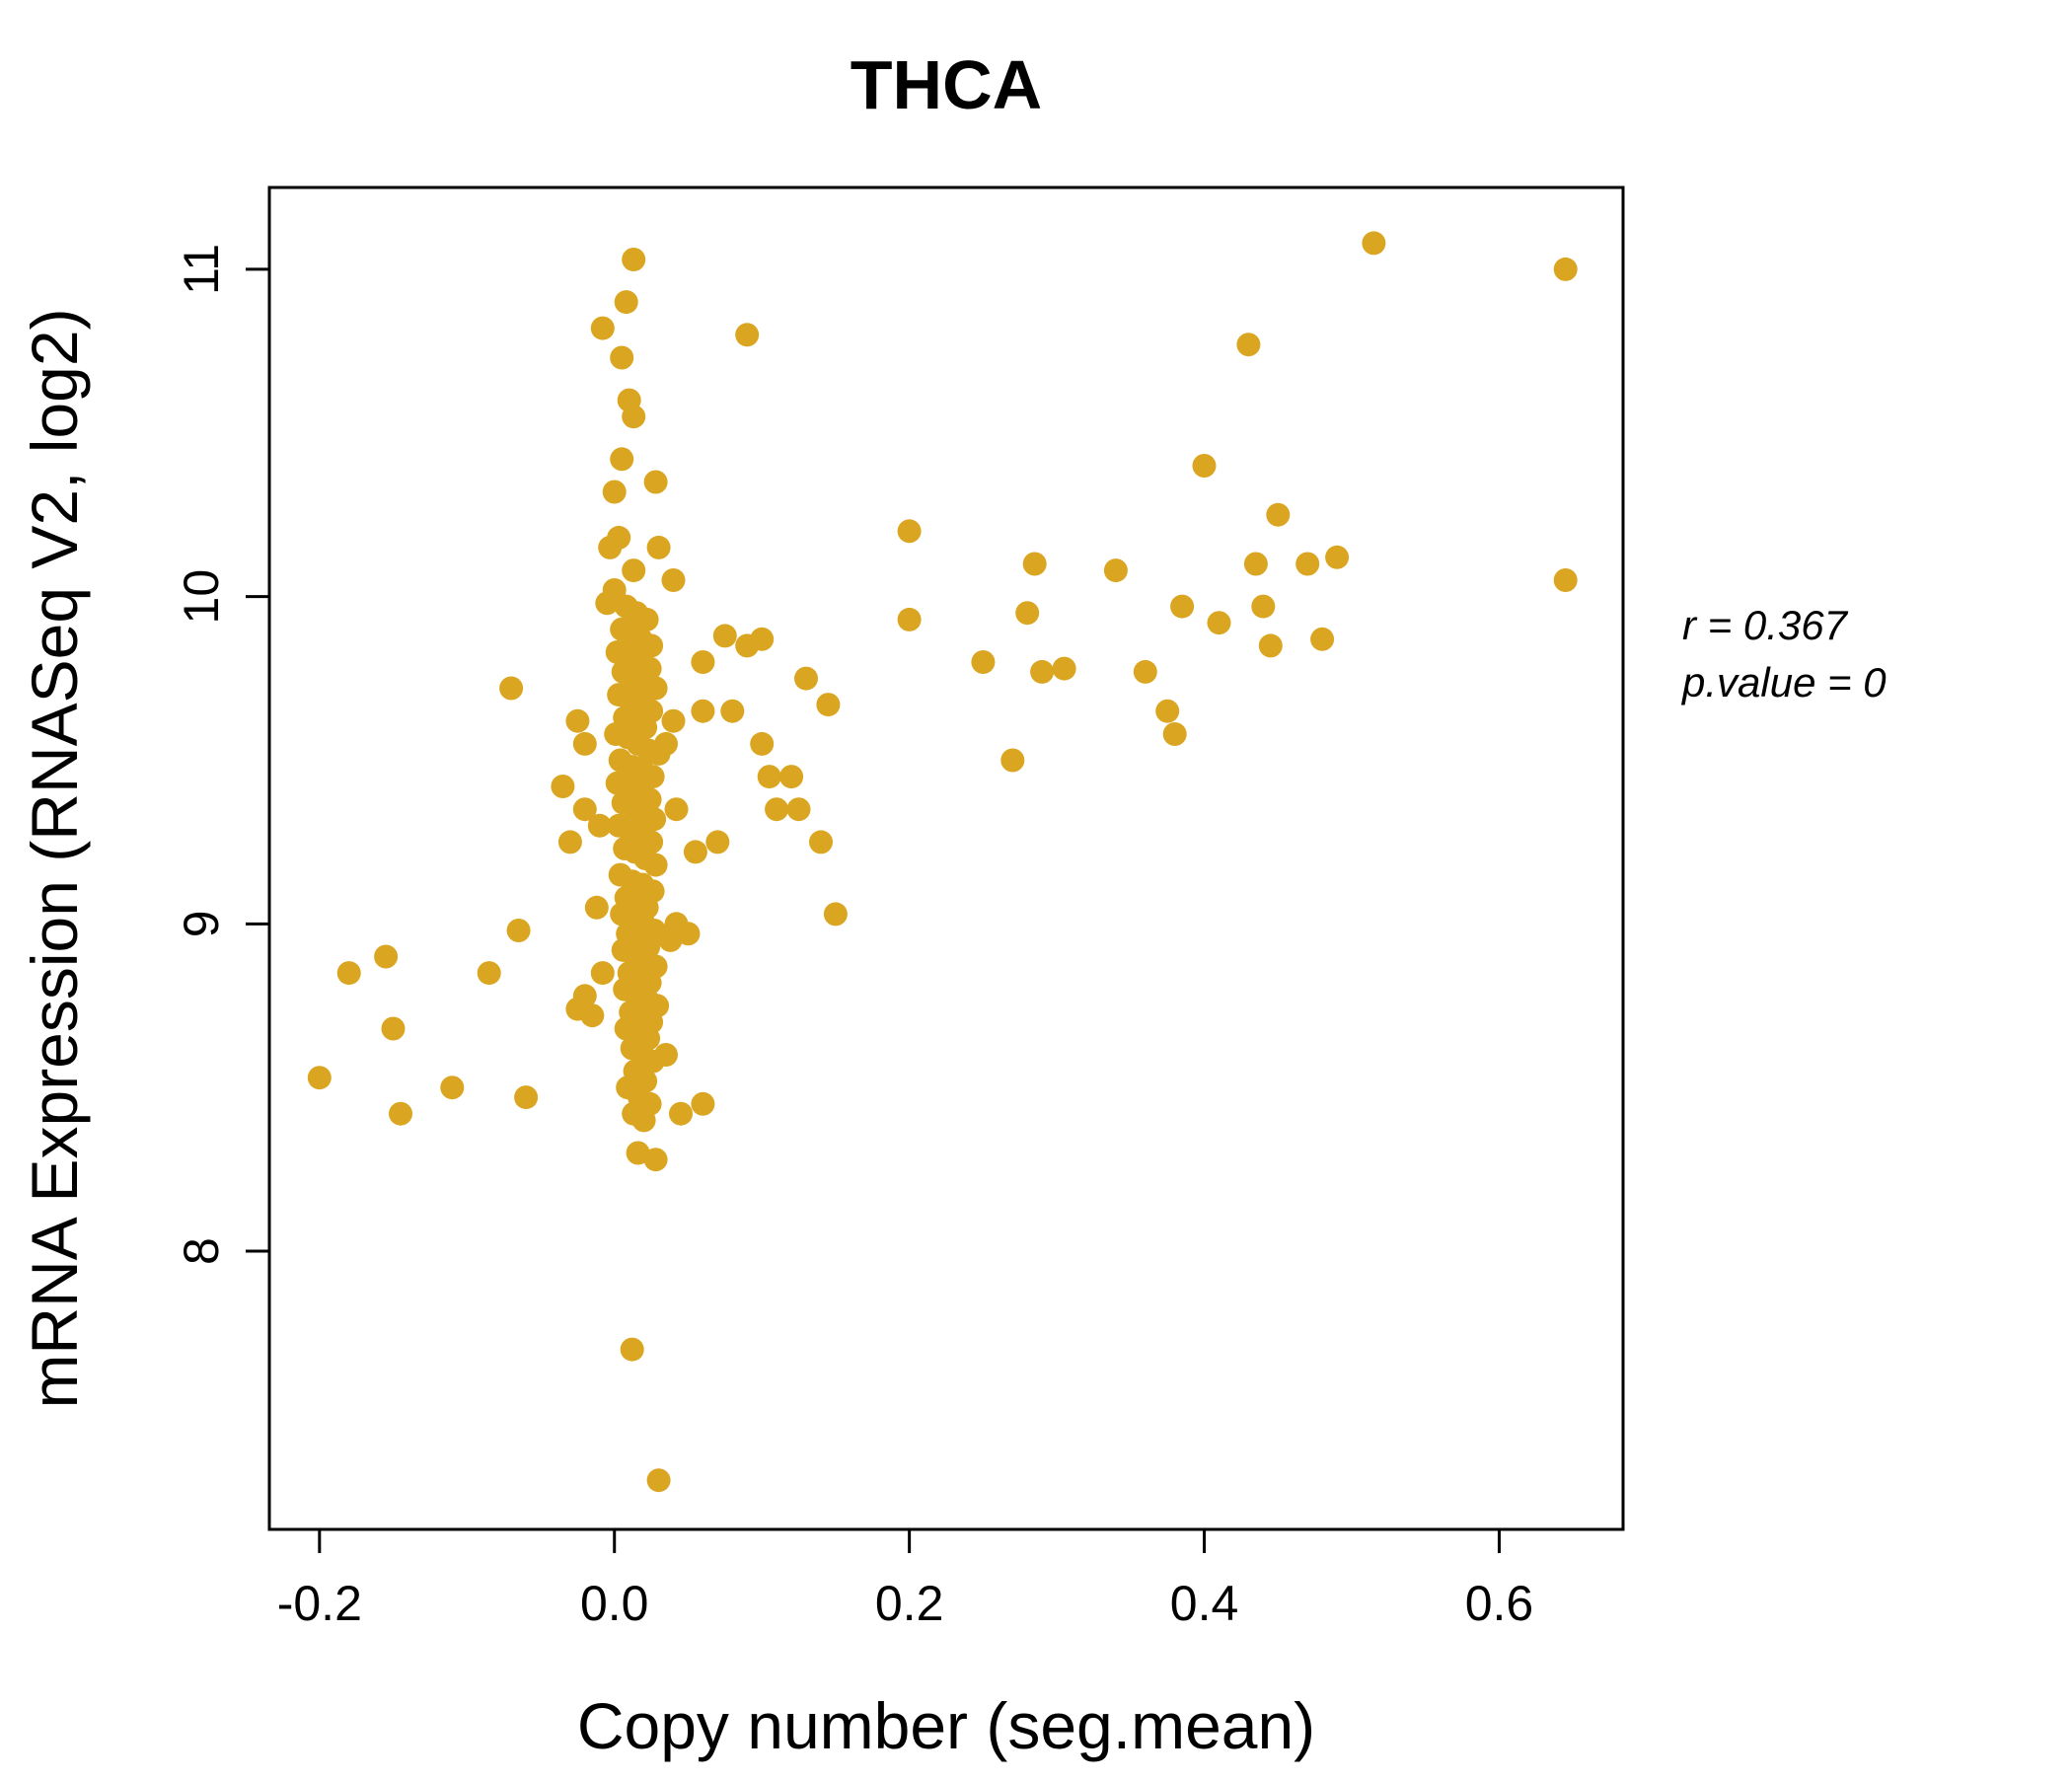  I want to click on y-axis-label: mRNA Expression (RNASeq V2, log2), so click(55, 858).